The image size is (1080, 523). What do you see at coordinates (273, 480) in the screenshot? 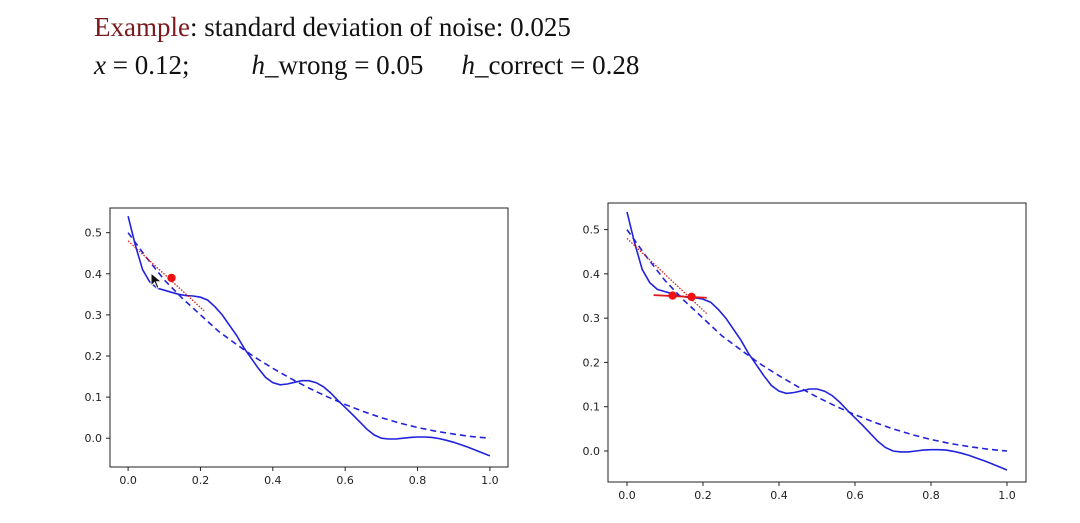
I see `left-x-tick-label: 0.4` at bounding box center [273, 480].